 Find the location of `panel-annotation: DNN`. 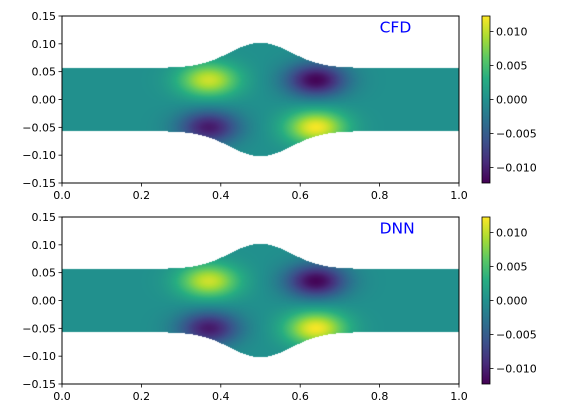

panel-annotation: DNN is located at coordinates (397, 229).